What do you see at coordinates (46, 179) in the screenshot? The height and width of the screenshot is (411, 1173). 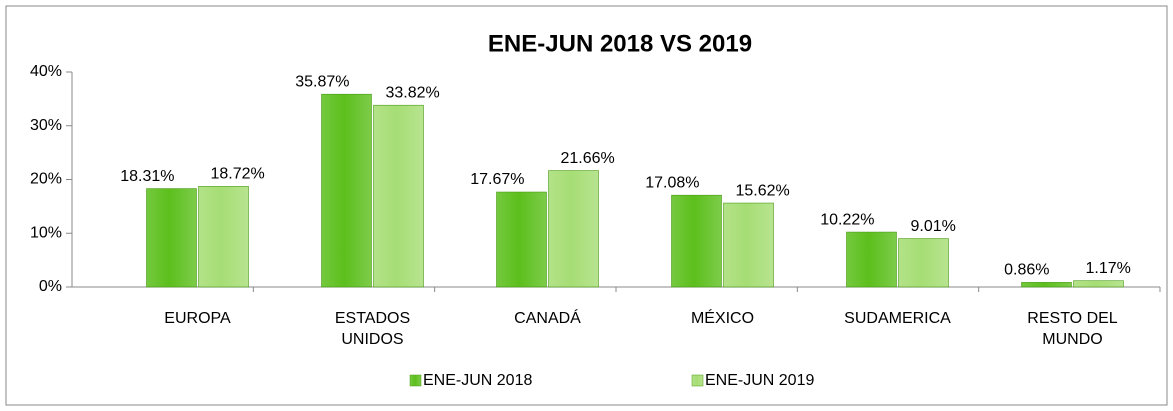 I see `y-tick-label: 20%` at bounding box center [46, 179].